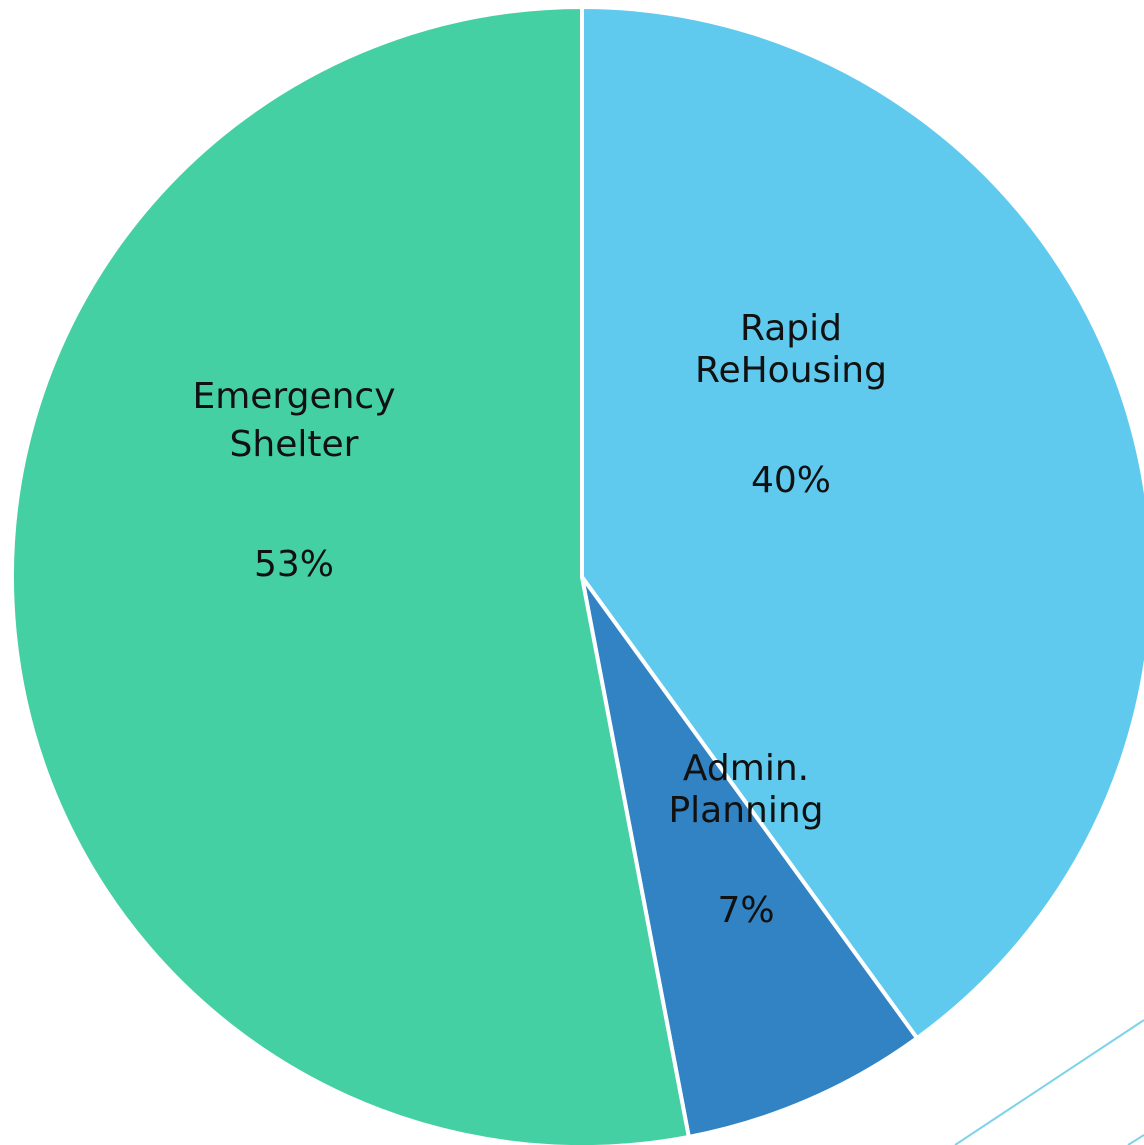 This screenshot has width=1144, height=1145. Describe the element at coordinates (293, 480) in the screenshot. I see `slice-label-group: Emergency Shelter 53%` at that location.